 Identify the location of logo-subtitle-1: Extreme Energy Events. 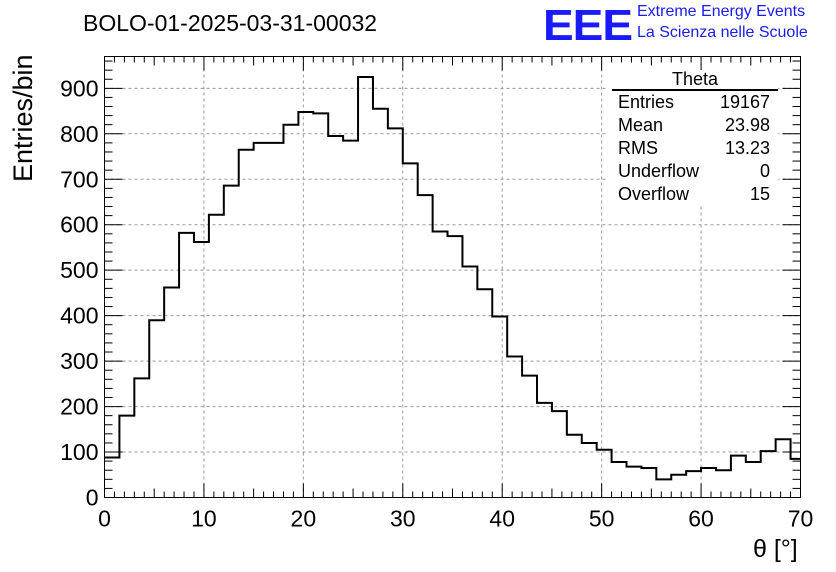
(721, 11).